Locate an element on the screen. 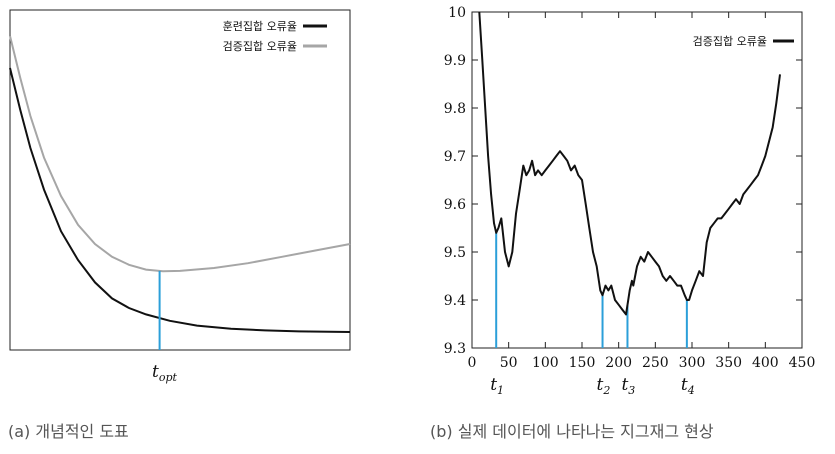  marker-label-t4: t4 is located at coordinates (688, 386).